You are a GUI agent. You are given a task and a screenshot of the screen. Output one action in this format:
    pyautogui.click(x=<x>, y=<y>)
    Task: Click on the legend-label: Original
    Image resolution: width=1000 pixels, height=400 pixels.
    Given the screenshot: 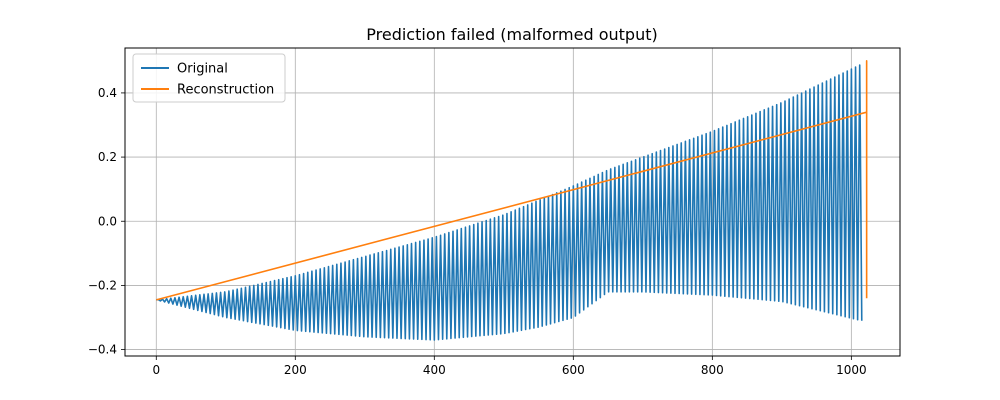 What is the action you would take?
    pyautogui.click(x=202, y=69)
    